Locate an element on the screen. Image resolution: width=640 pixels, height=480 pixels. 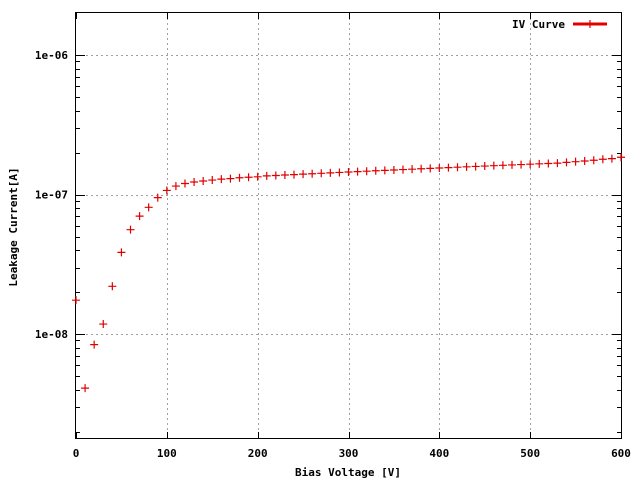
x-tick-label: 500 is located at coordinates (530, 453).